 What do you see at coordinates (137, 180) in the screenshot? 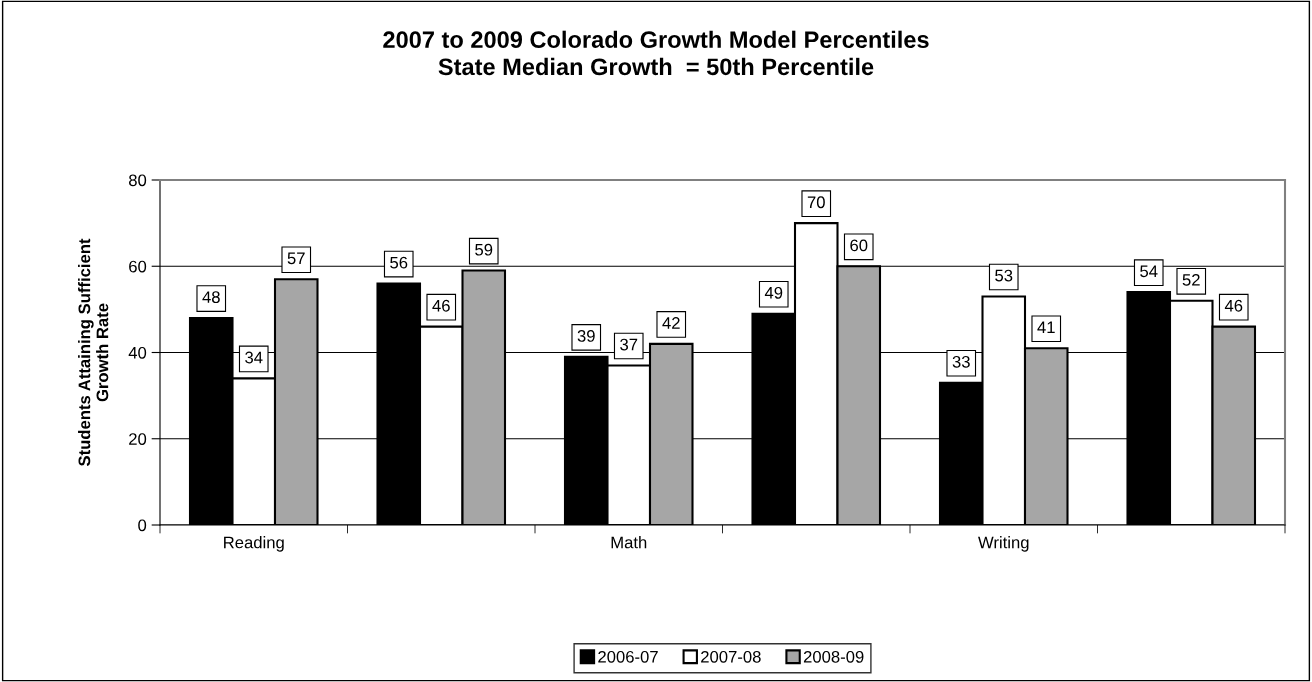
I see `y-tick-label: 80` at bounding box center [137, 180].